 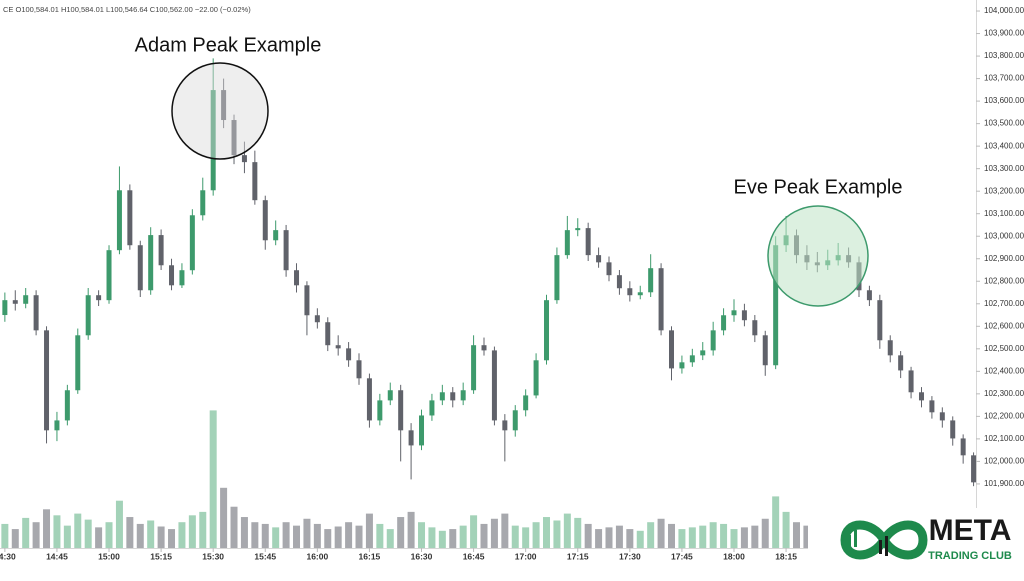 What do you see at coordinates (1004, 100) in the screenshot?
I see `y-tick-label: 103,600.00` at bounding box center [1004, 100].